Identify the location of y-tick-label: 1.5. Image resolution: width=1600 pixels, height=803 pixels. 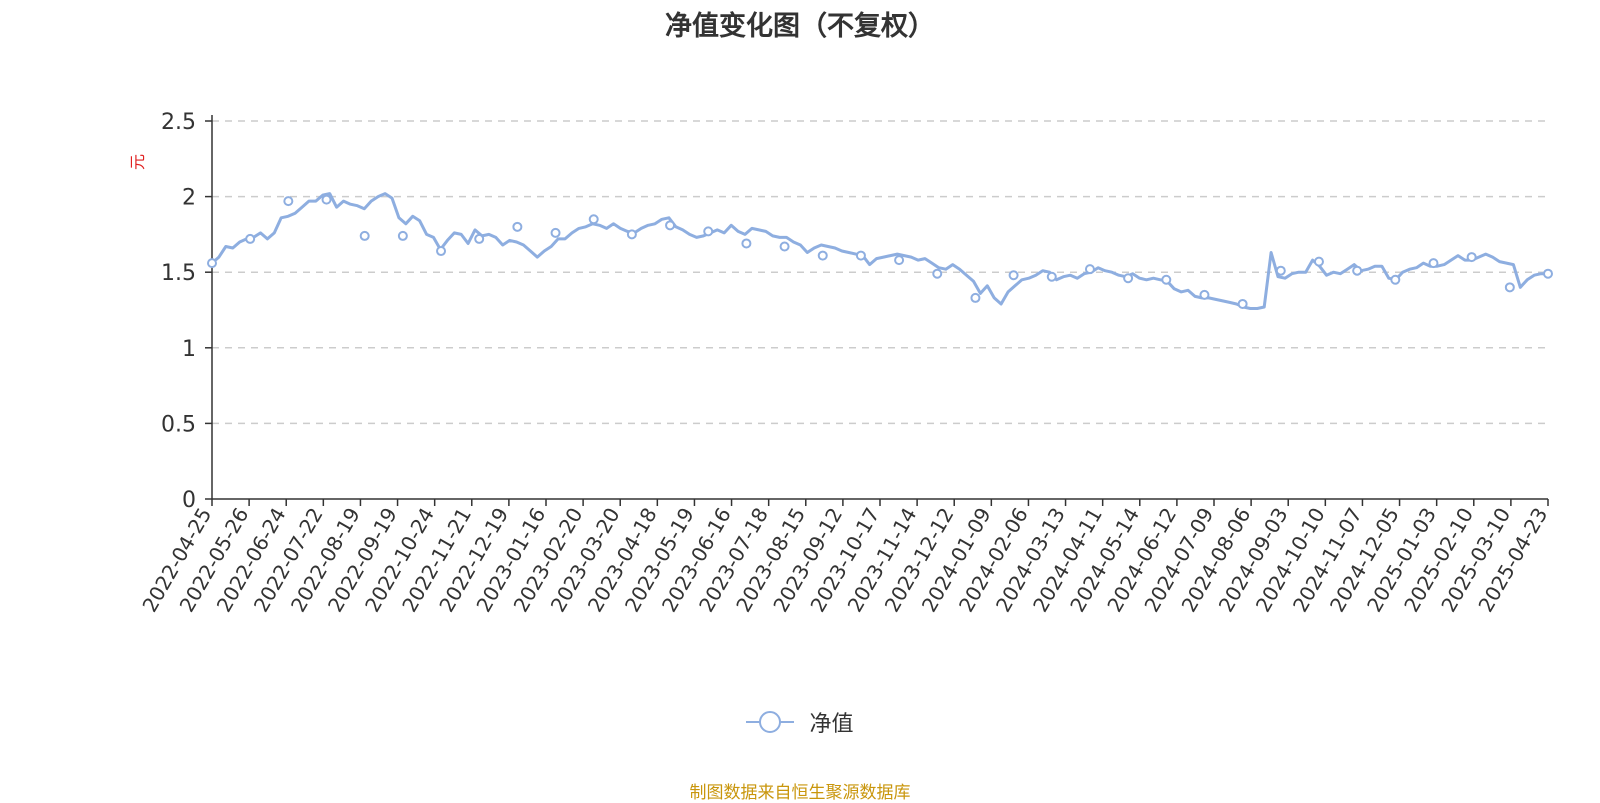
(178, 273).